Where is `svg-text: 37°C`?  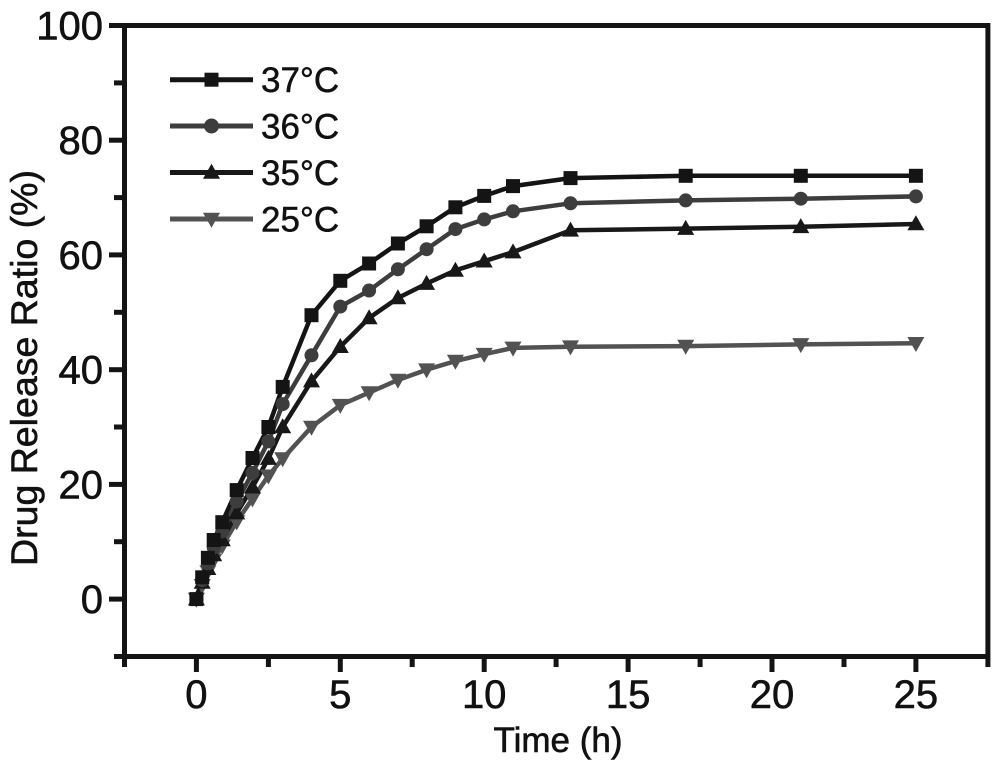 svg-text: 37°C is located at coordinates (300, 80).